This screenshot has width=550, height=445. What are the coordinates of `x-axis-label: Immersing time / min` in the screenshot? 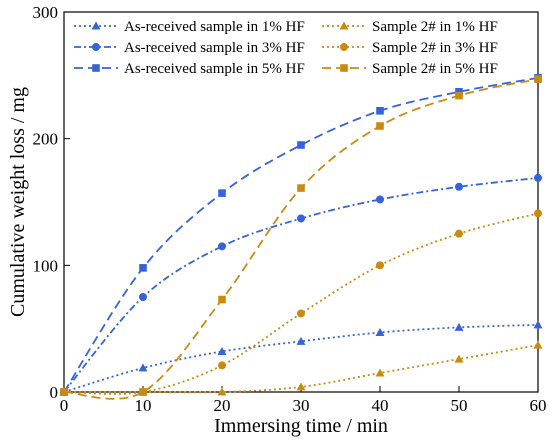 It's located at (301, 426).